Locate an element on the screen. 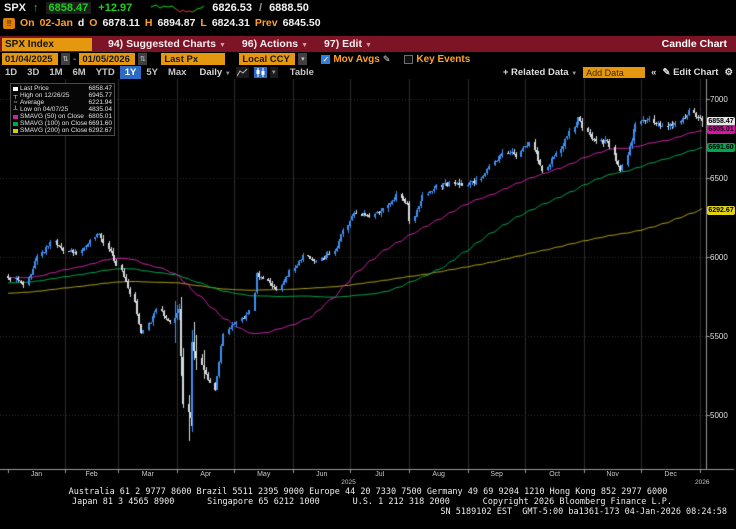 The image size is (736, 529). last-price: 6858.47 is located at coordinates (68, 7).